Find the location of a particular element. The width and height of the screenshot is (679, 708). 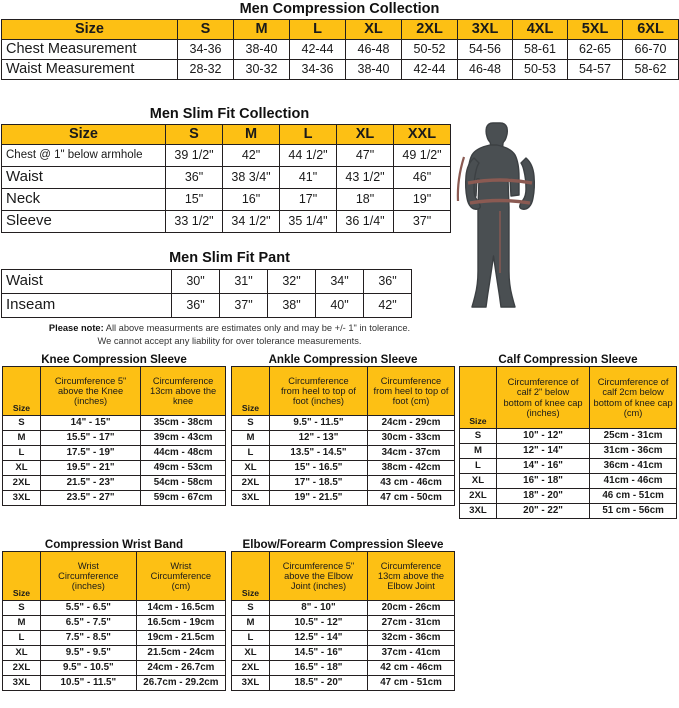

value-cell-1: 38 3/4" is located at coordinates (251, 177).